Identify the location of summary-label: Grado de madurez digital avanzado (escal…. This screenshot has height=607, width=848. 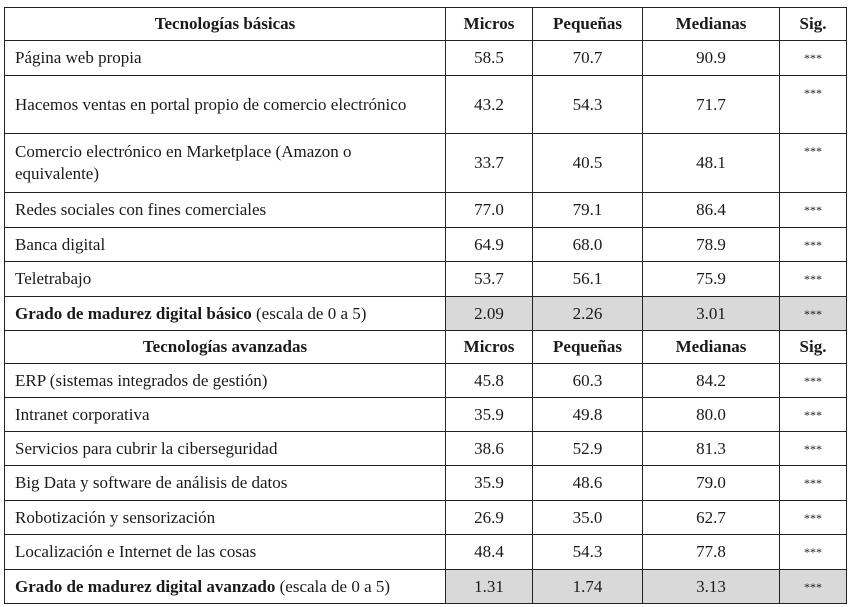
(225, 586).